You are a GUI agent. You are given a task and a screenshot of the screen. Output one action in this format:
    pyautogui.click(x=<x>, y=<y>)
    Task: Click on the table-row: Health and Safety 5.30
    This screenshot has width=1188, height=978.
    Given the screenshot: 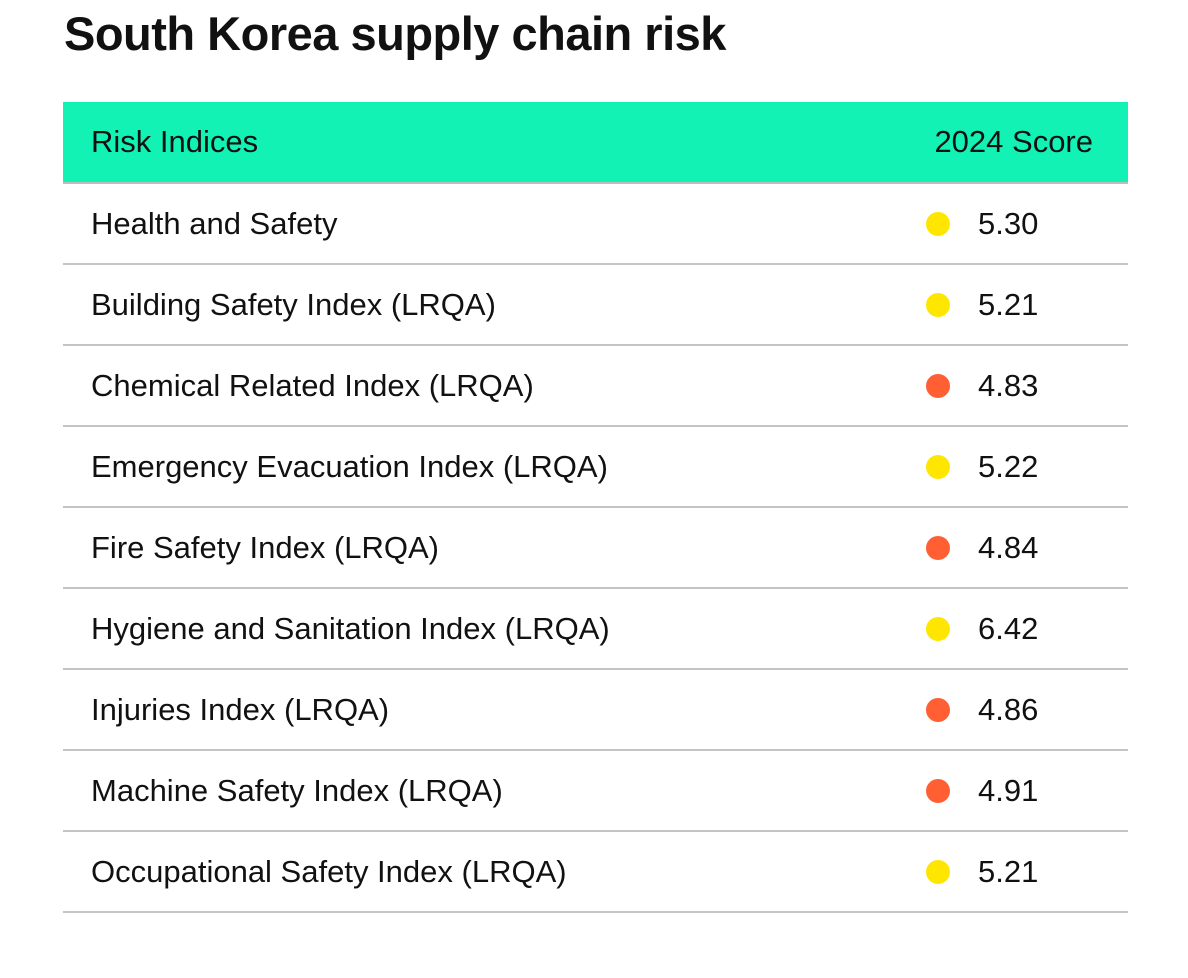 What is the action you would take?
    pyautogui.click(x=595, y=224)
    